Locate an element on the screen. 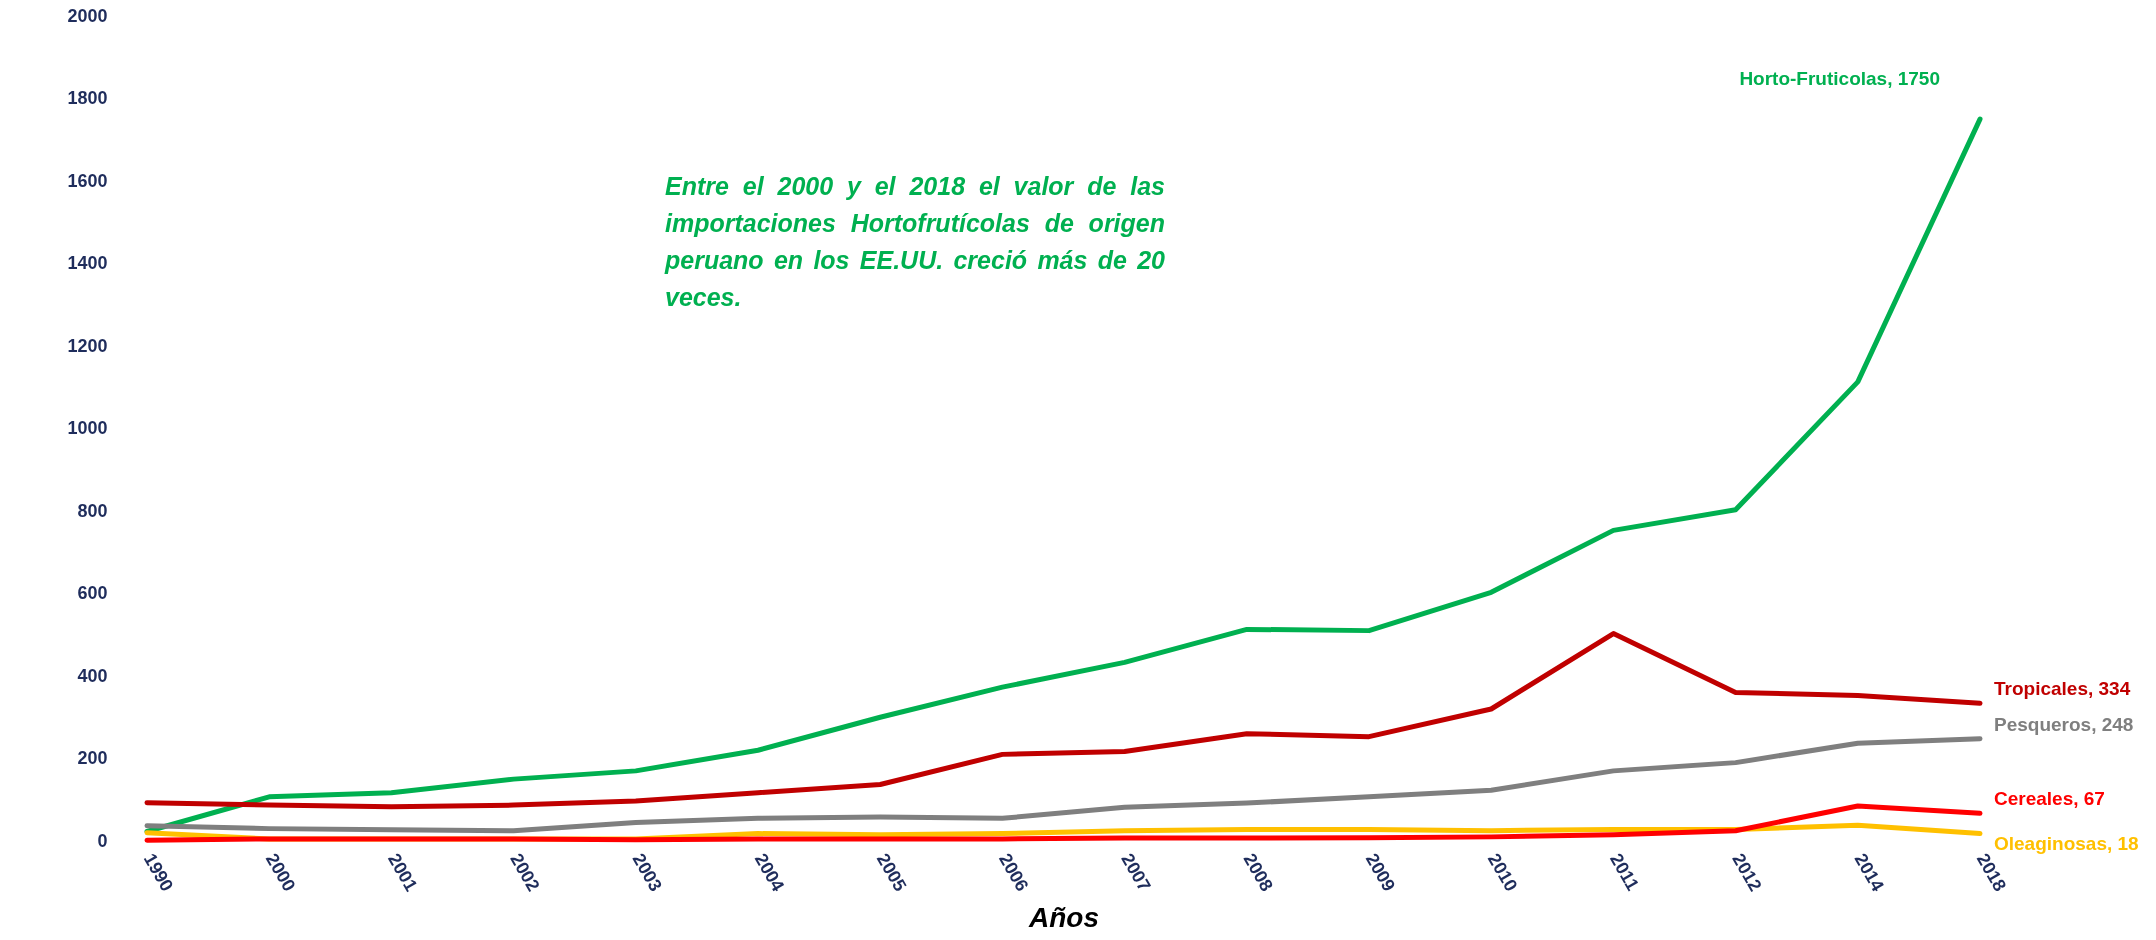 The image size is (2156, 940). annotation: Cereales, 67 is located at coordinates (2049, 799).